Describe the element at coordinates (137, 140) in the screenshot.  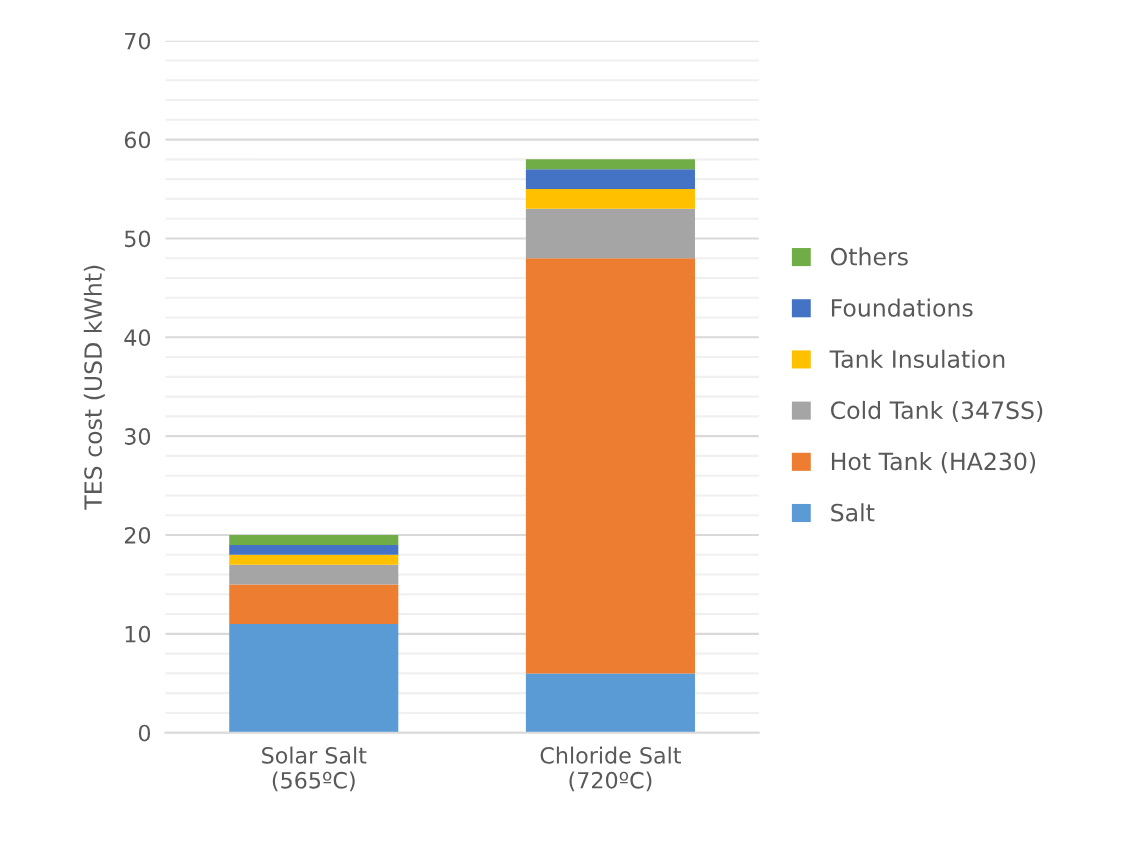
I see `y-tick-label: 60` at that location.